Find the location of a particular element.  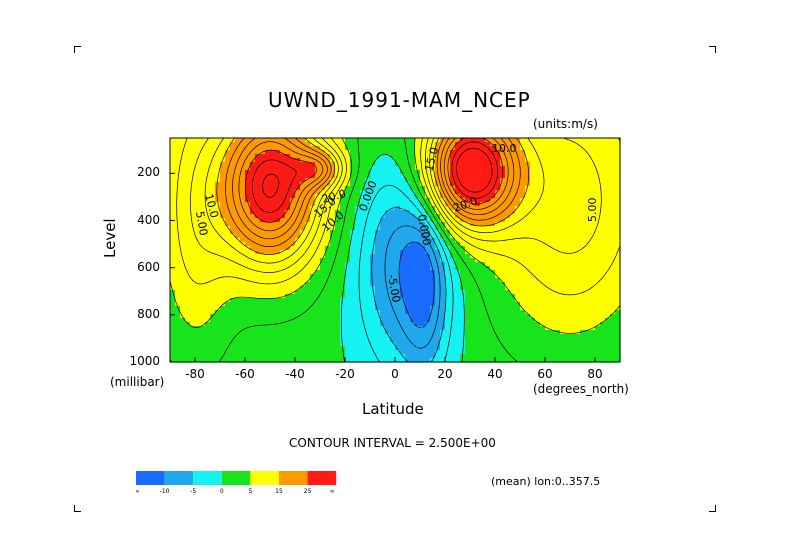

footnote: (mean) lon:0..357.5 is located at coordinates (546, 481).